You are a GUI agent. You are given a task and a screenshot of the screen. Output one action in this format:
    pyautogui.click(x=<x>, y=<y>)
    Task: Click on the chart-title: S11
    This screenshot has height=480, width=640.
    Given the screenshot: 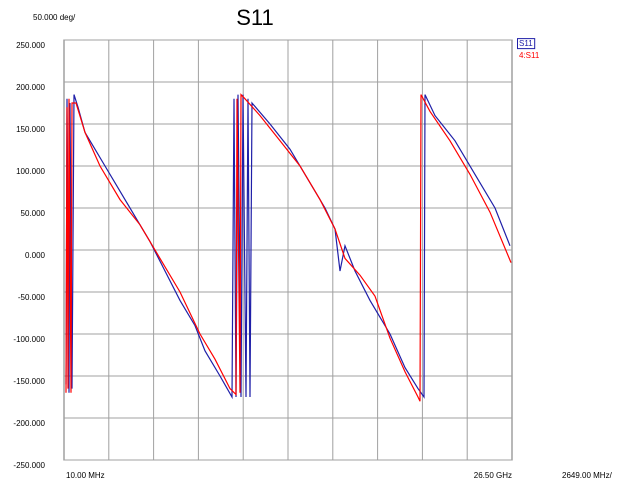 What is the action you would take?
    pyautogui.click(x=255, y=17)
    